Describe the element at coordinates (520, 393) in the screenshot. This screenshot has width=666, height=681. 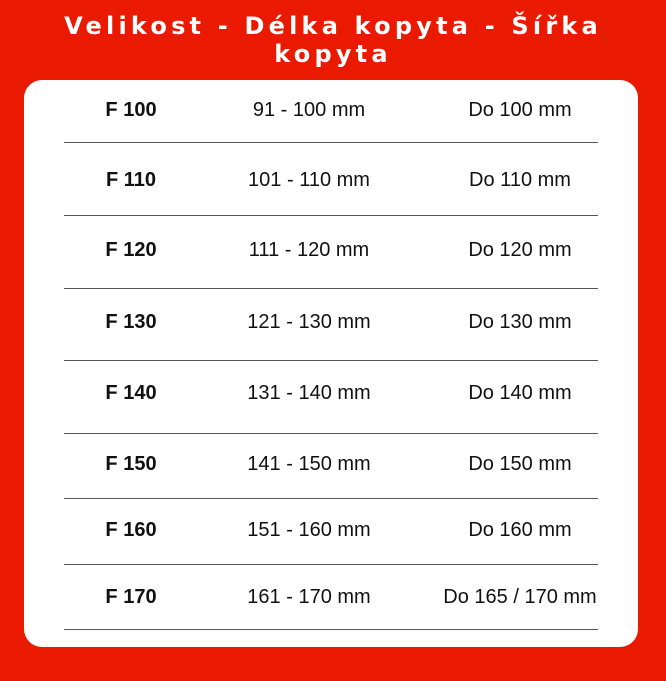
I see `width-cell: Do 140 mm` at that location.